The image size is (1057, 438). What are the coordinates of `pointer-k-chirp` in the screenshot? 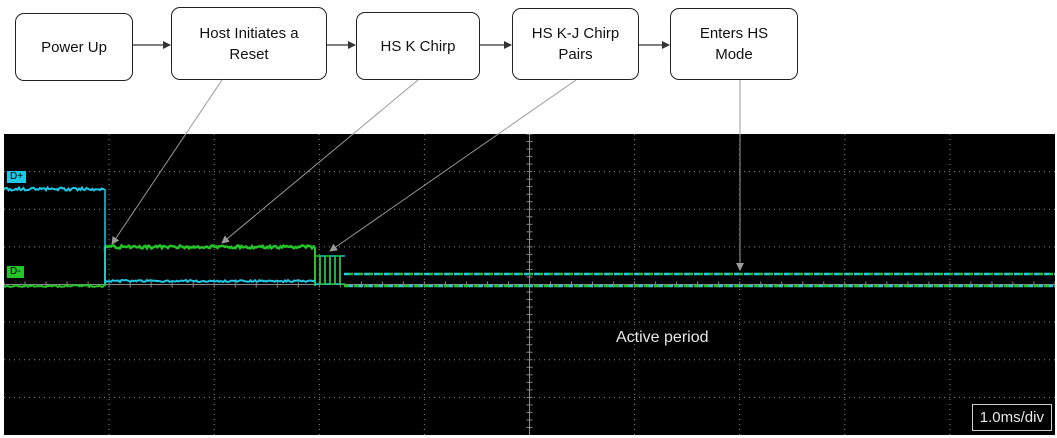 It's located at (320, 161).